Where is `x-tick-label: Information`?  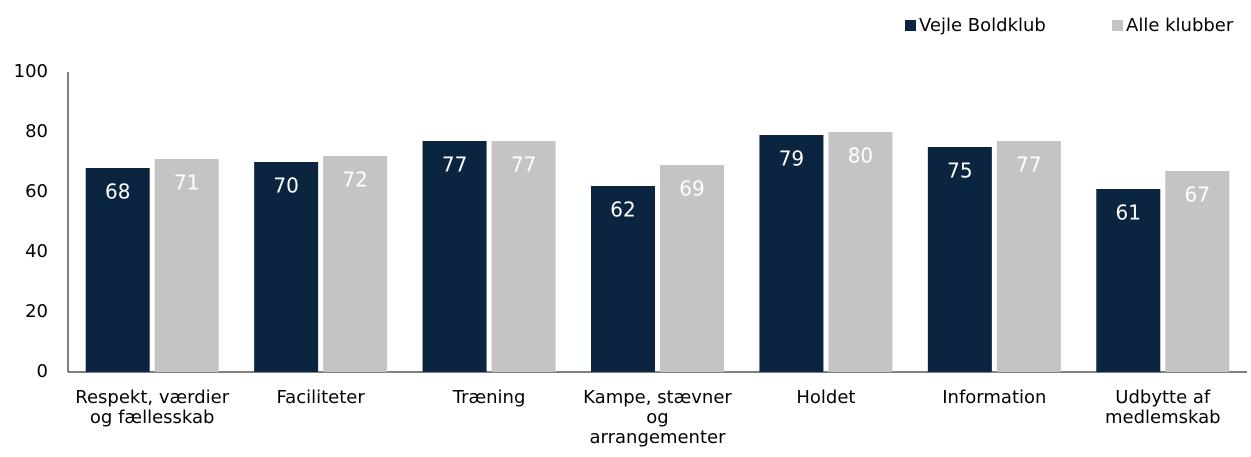
x-tick-label: Information is located at coordinates (994, 397).